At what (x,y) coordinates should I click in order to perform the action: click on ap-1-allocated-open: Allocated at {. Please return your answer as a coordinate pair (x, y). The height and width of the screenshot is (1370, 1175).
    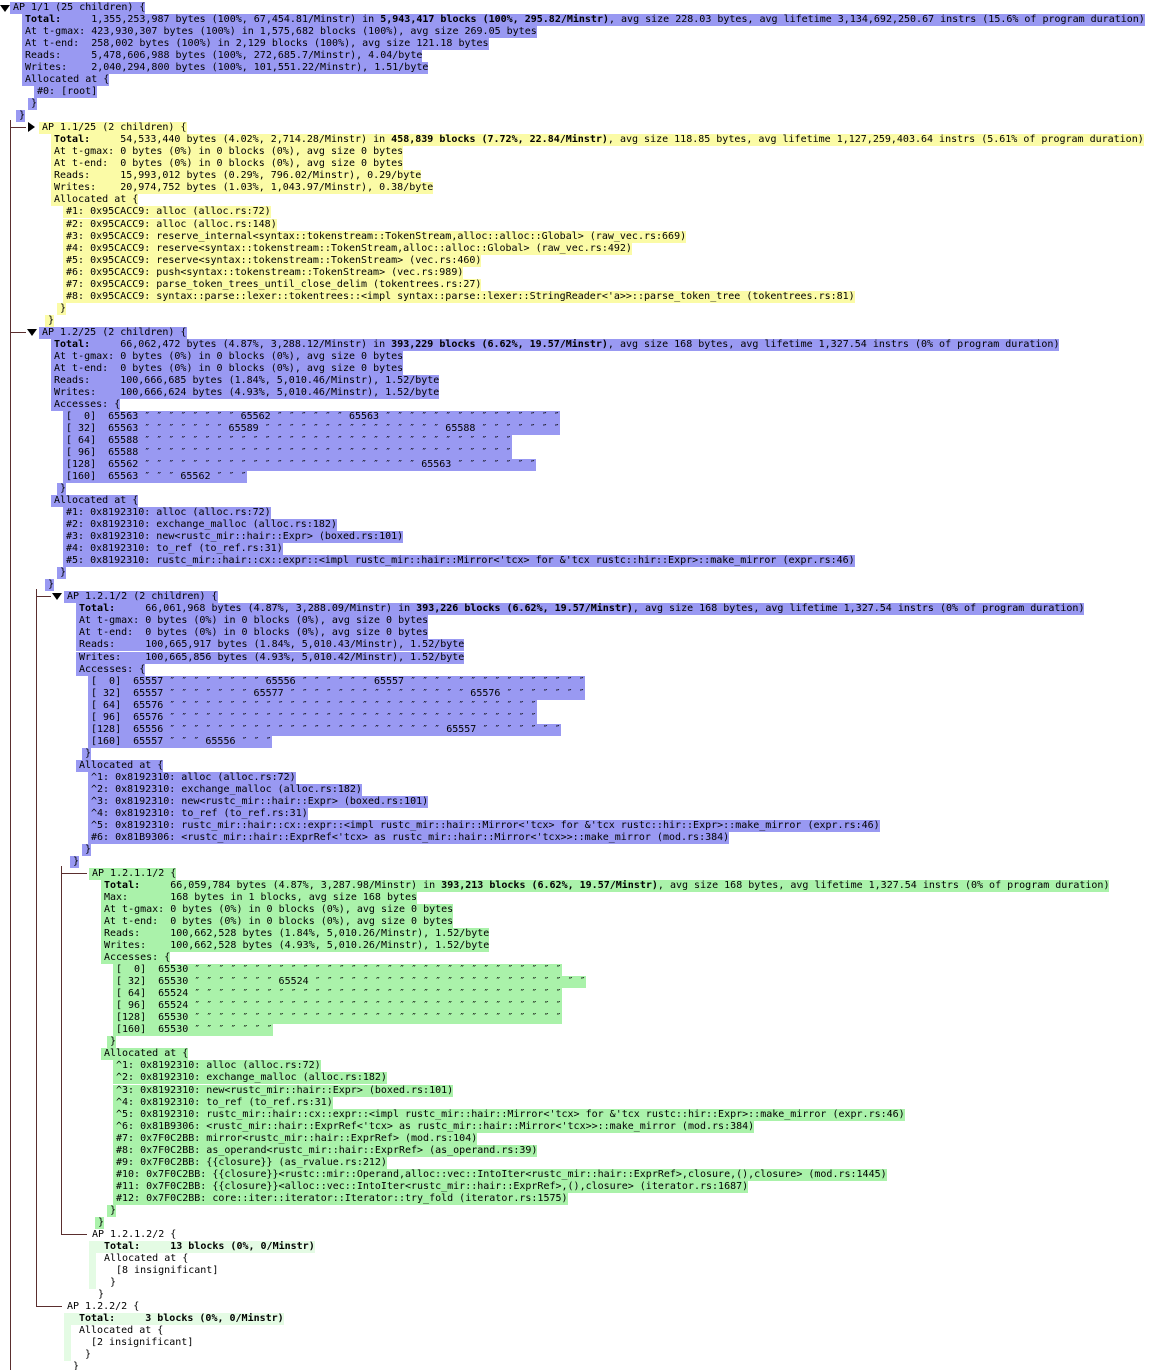
    Looking at the image, I should click on (66, 80).